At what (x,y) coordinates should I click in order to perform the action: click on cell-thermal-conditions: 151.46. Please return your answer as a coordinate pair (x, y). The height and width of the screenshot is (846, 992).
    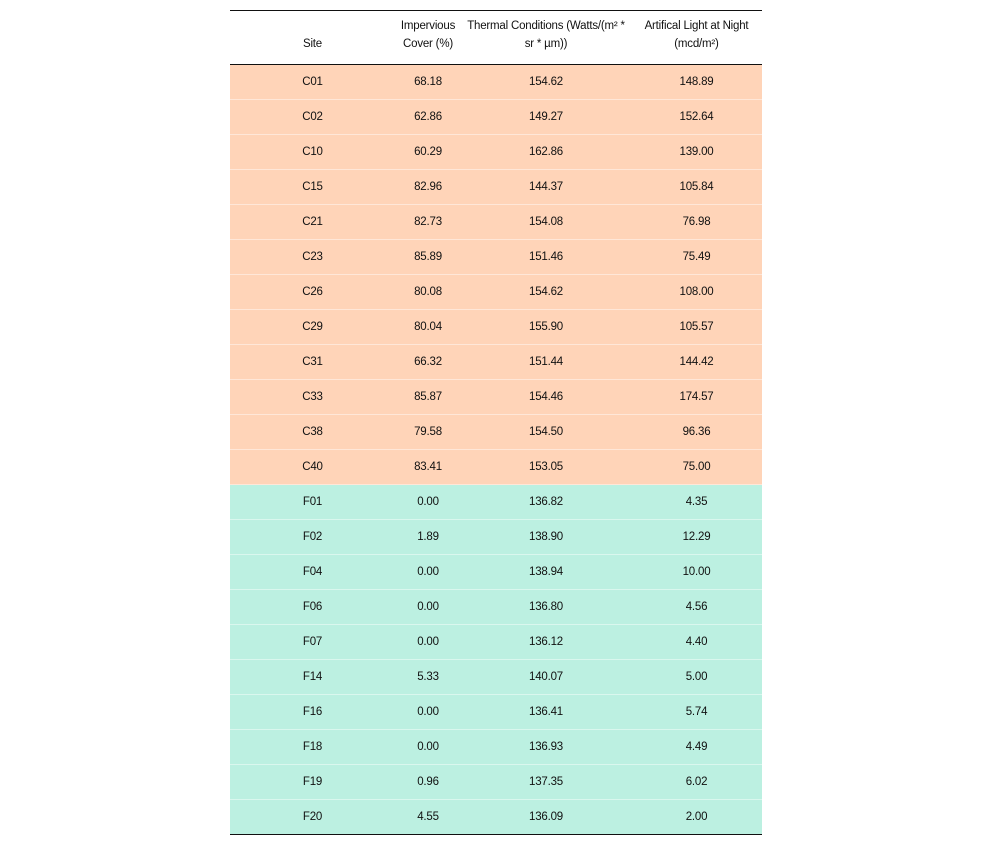
    Looking at the image, I should click on (546, 257).